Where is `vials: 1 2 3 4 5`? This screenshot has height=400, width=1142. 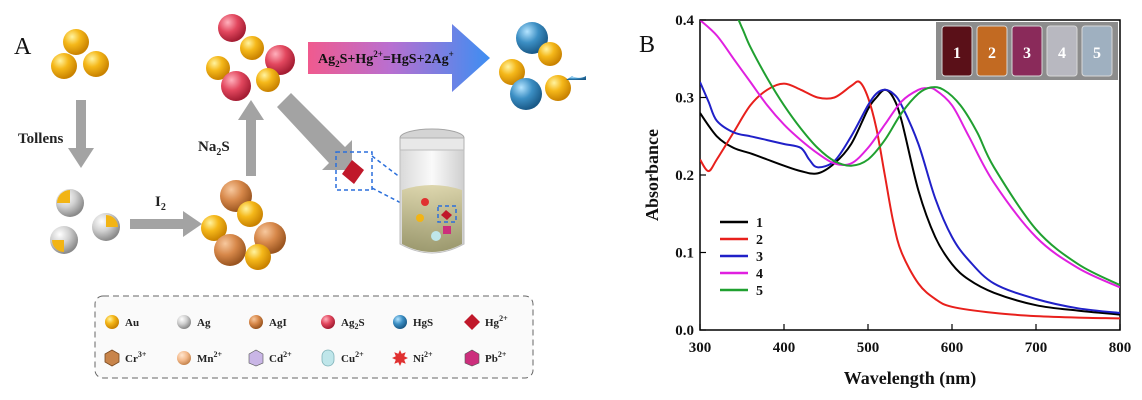
vials: 1 2 3 4 5 is located at coordinates (1027, 51).